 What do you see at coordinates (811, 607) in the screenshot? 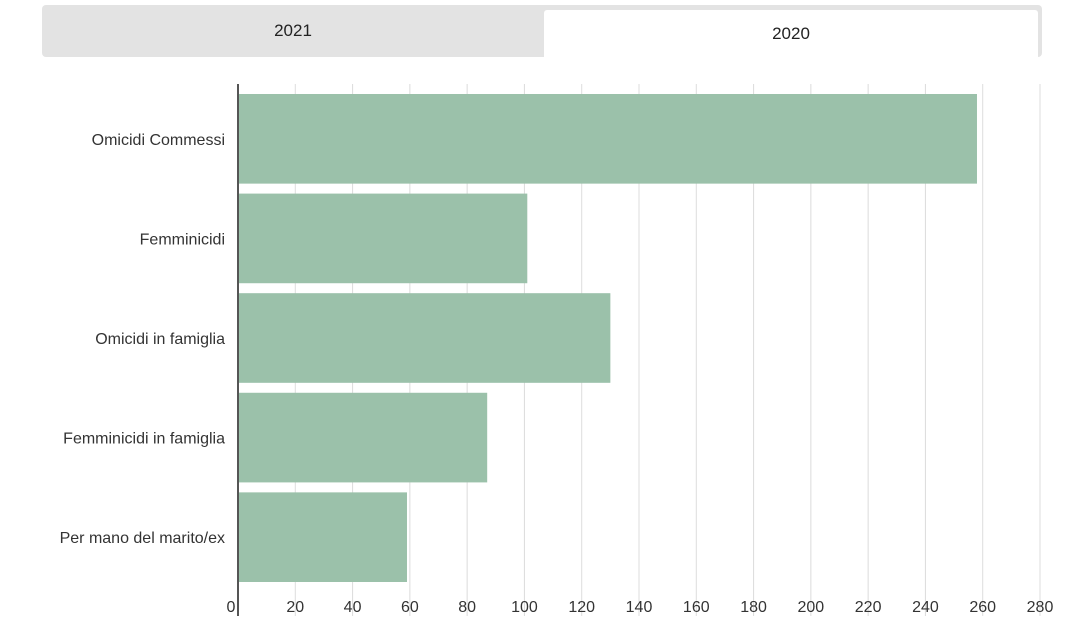
I see `x-tick-label: 200` at bounding box center [811, 607].